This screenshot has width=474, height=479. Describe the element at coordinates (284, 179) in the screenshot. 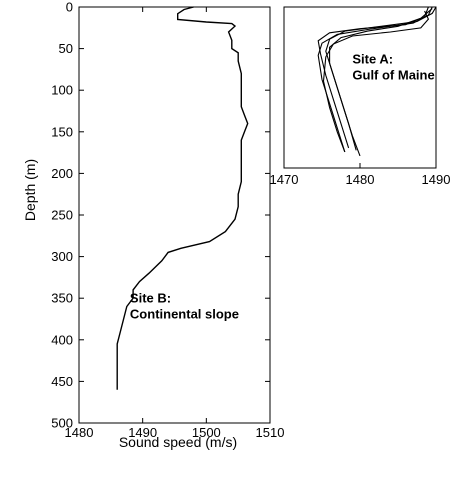

I see `site-a-x-tick-label: 1470` at that location.